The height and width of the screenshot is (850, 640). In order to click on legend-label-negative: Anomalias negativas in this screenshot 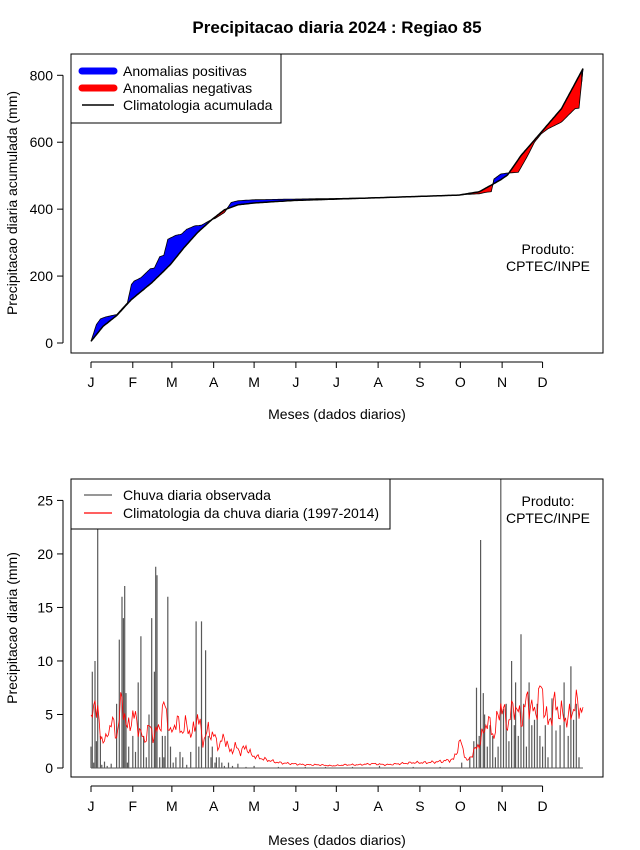, I will do `click(187, 88)`.